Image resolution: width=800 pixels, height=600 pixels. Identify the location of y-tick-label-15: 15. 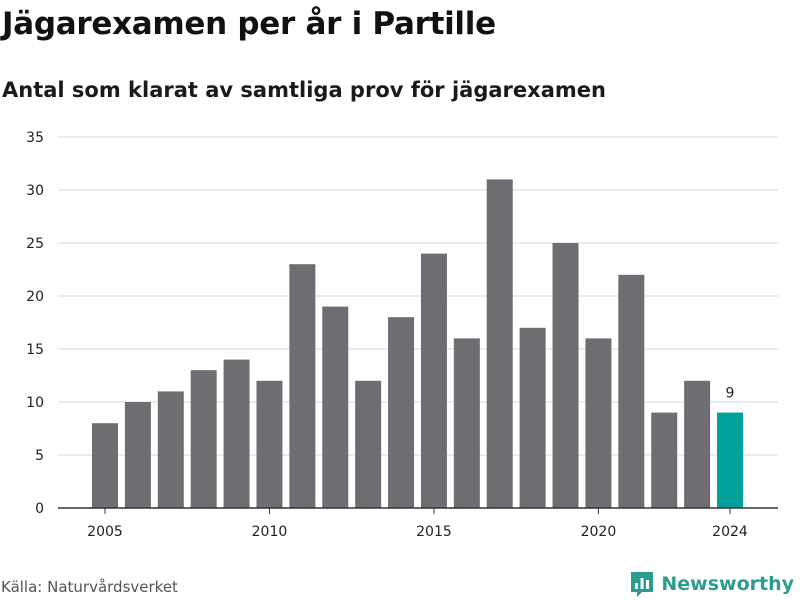
(35, 350).